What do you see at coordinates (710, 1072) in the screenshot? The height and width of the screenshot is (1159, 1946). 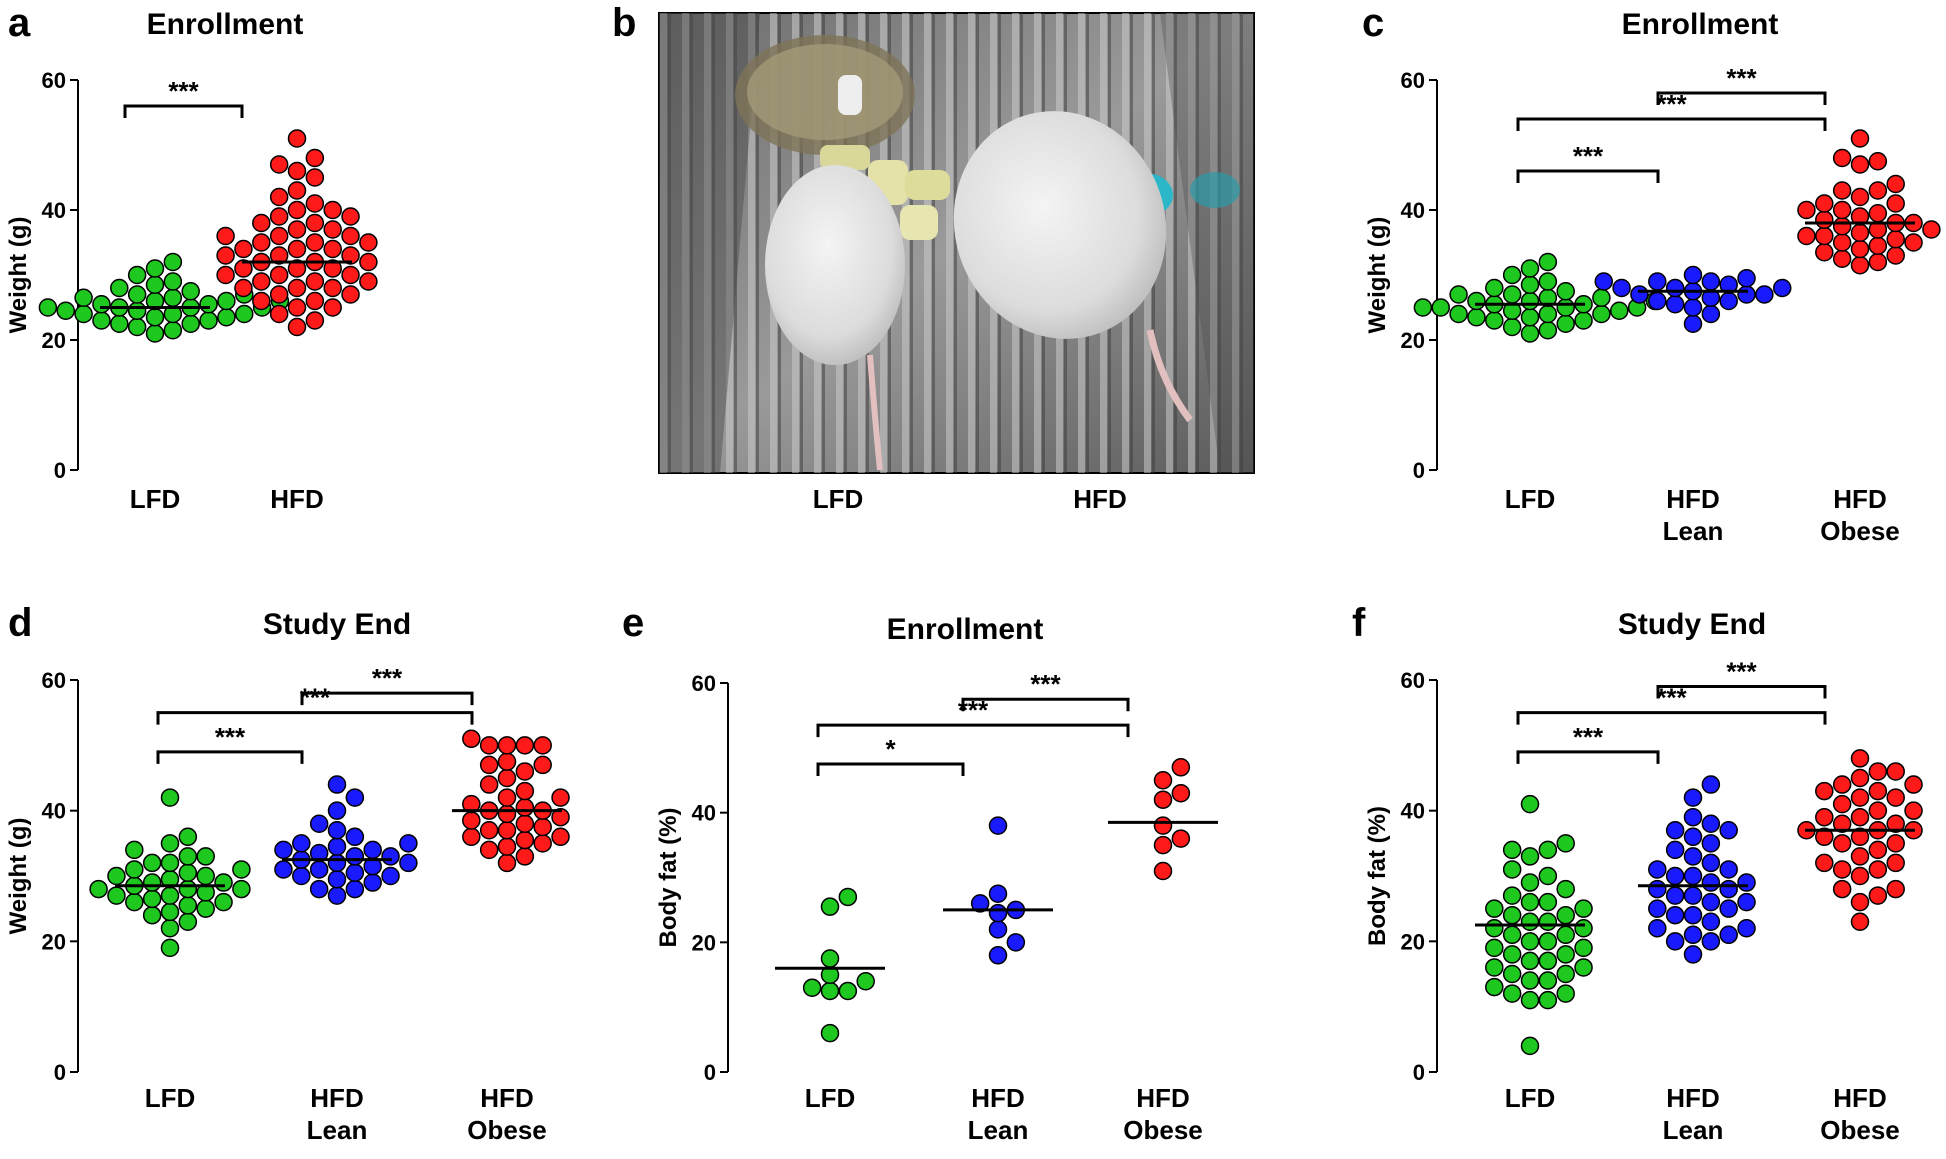 I see `y-tick-label: 0` at bounding box center [710, 1072].